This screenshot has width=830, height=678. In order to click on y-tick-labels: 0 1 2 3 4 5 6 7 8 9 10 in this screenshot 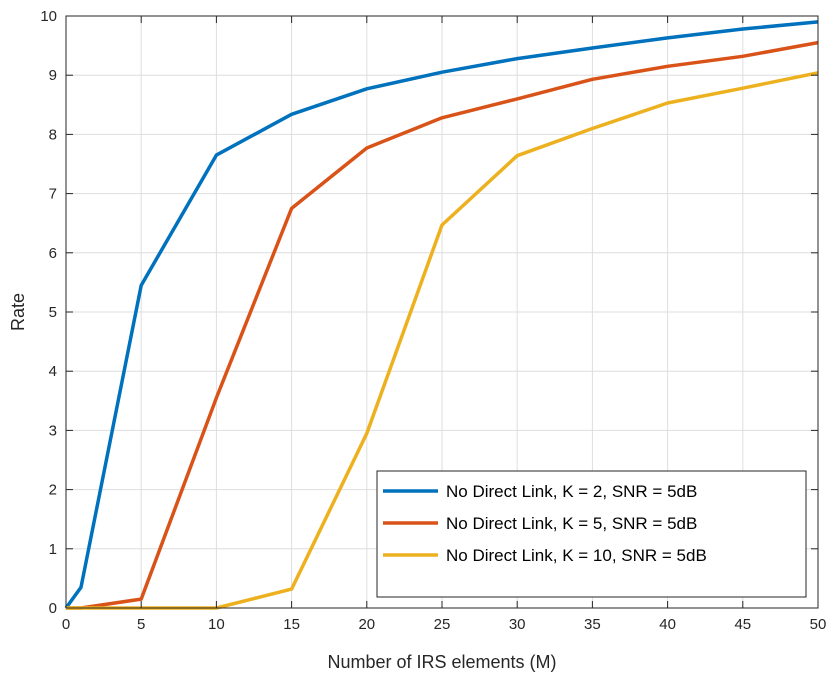, I will do `click(48, 312)`.